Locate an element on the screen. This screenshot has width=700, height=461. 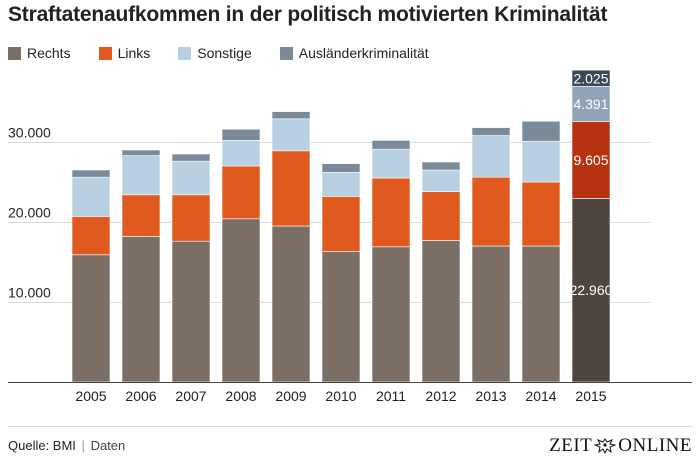
zeit-online-logo: ZEIT ONLINE is located at coordinates (620, 446).